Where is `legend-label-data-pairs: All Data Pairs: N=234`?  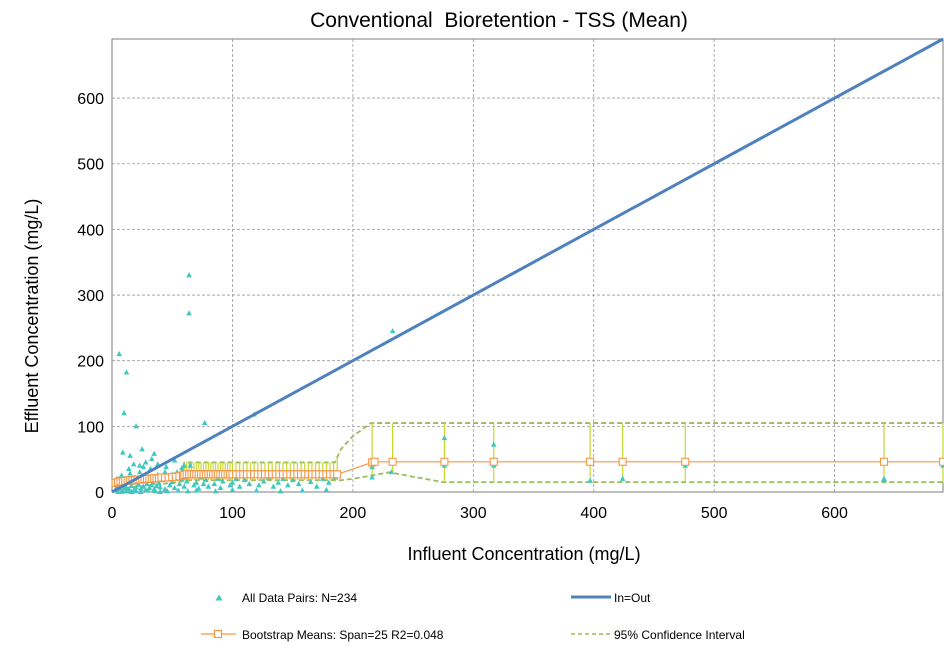
legend-label-data-pairs: All Data Pairs: N=234 is located at coordinates (299, 598).